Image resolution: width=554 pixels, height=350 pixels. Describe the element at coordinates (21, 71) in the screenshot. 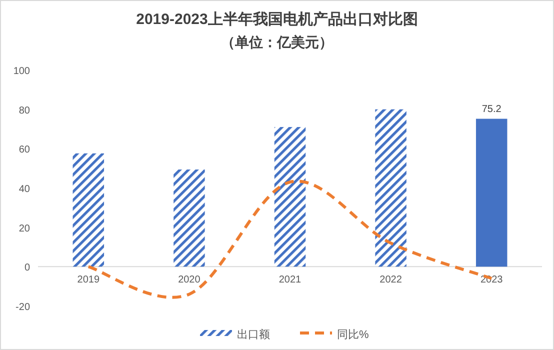

I see `y-tick-label: 100` at that location.